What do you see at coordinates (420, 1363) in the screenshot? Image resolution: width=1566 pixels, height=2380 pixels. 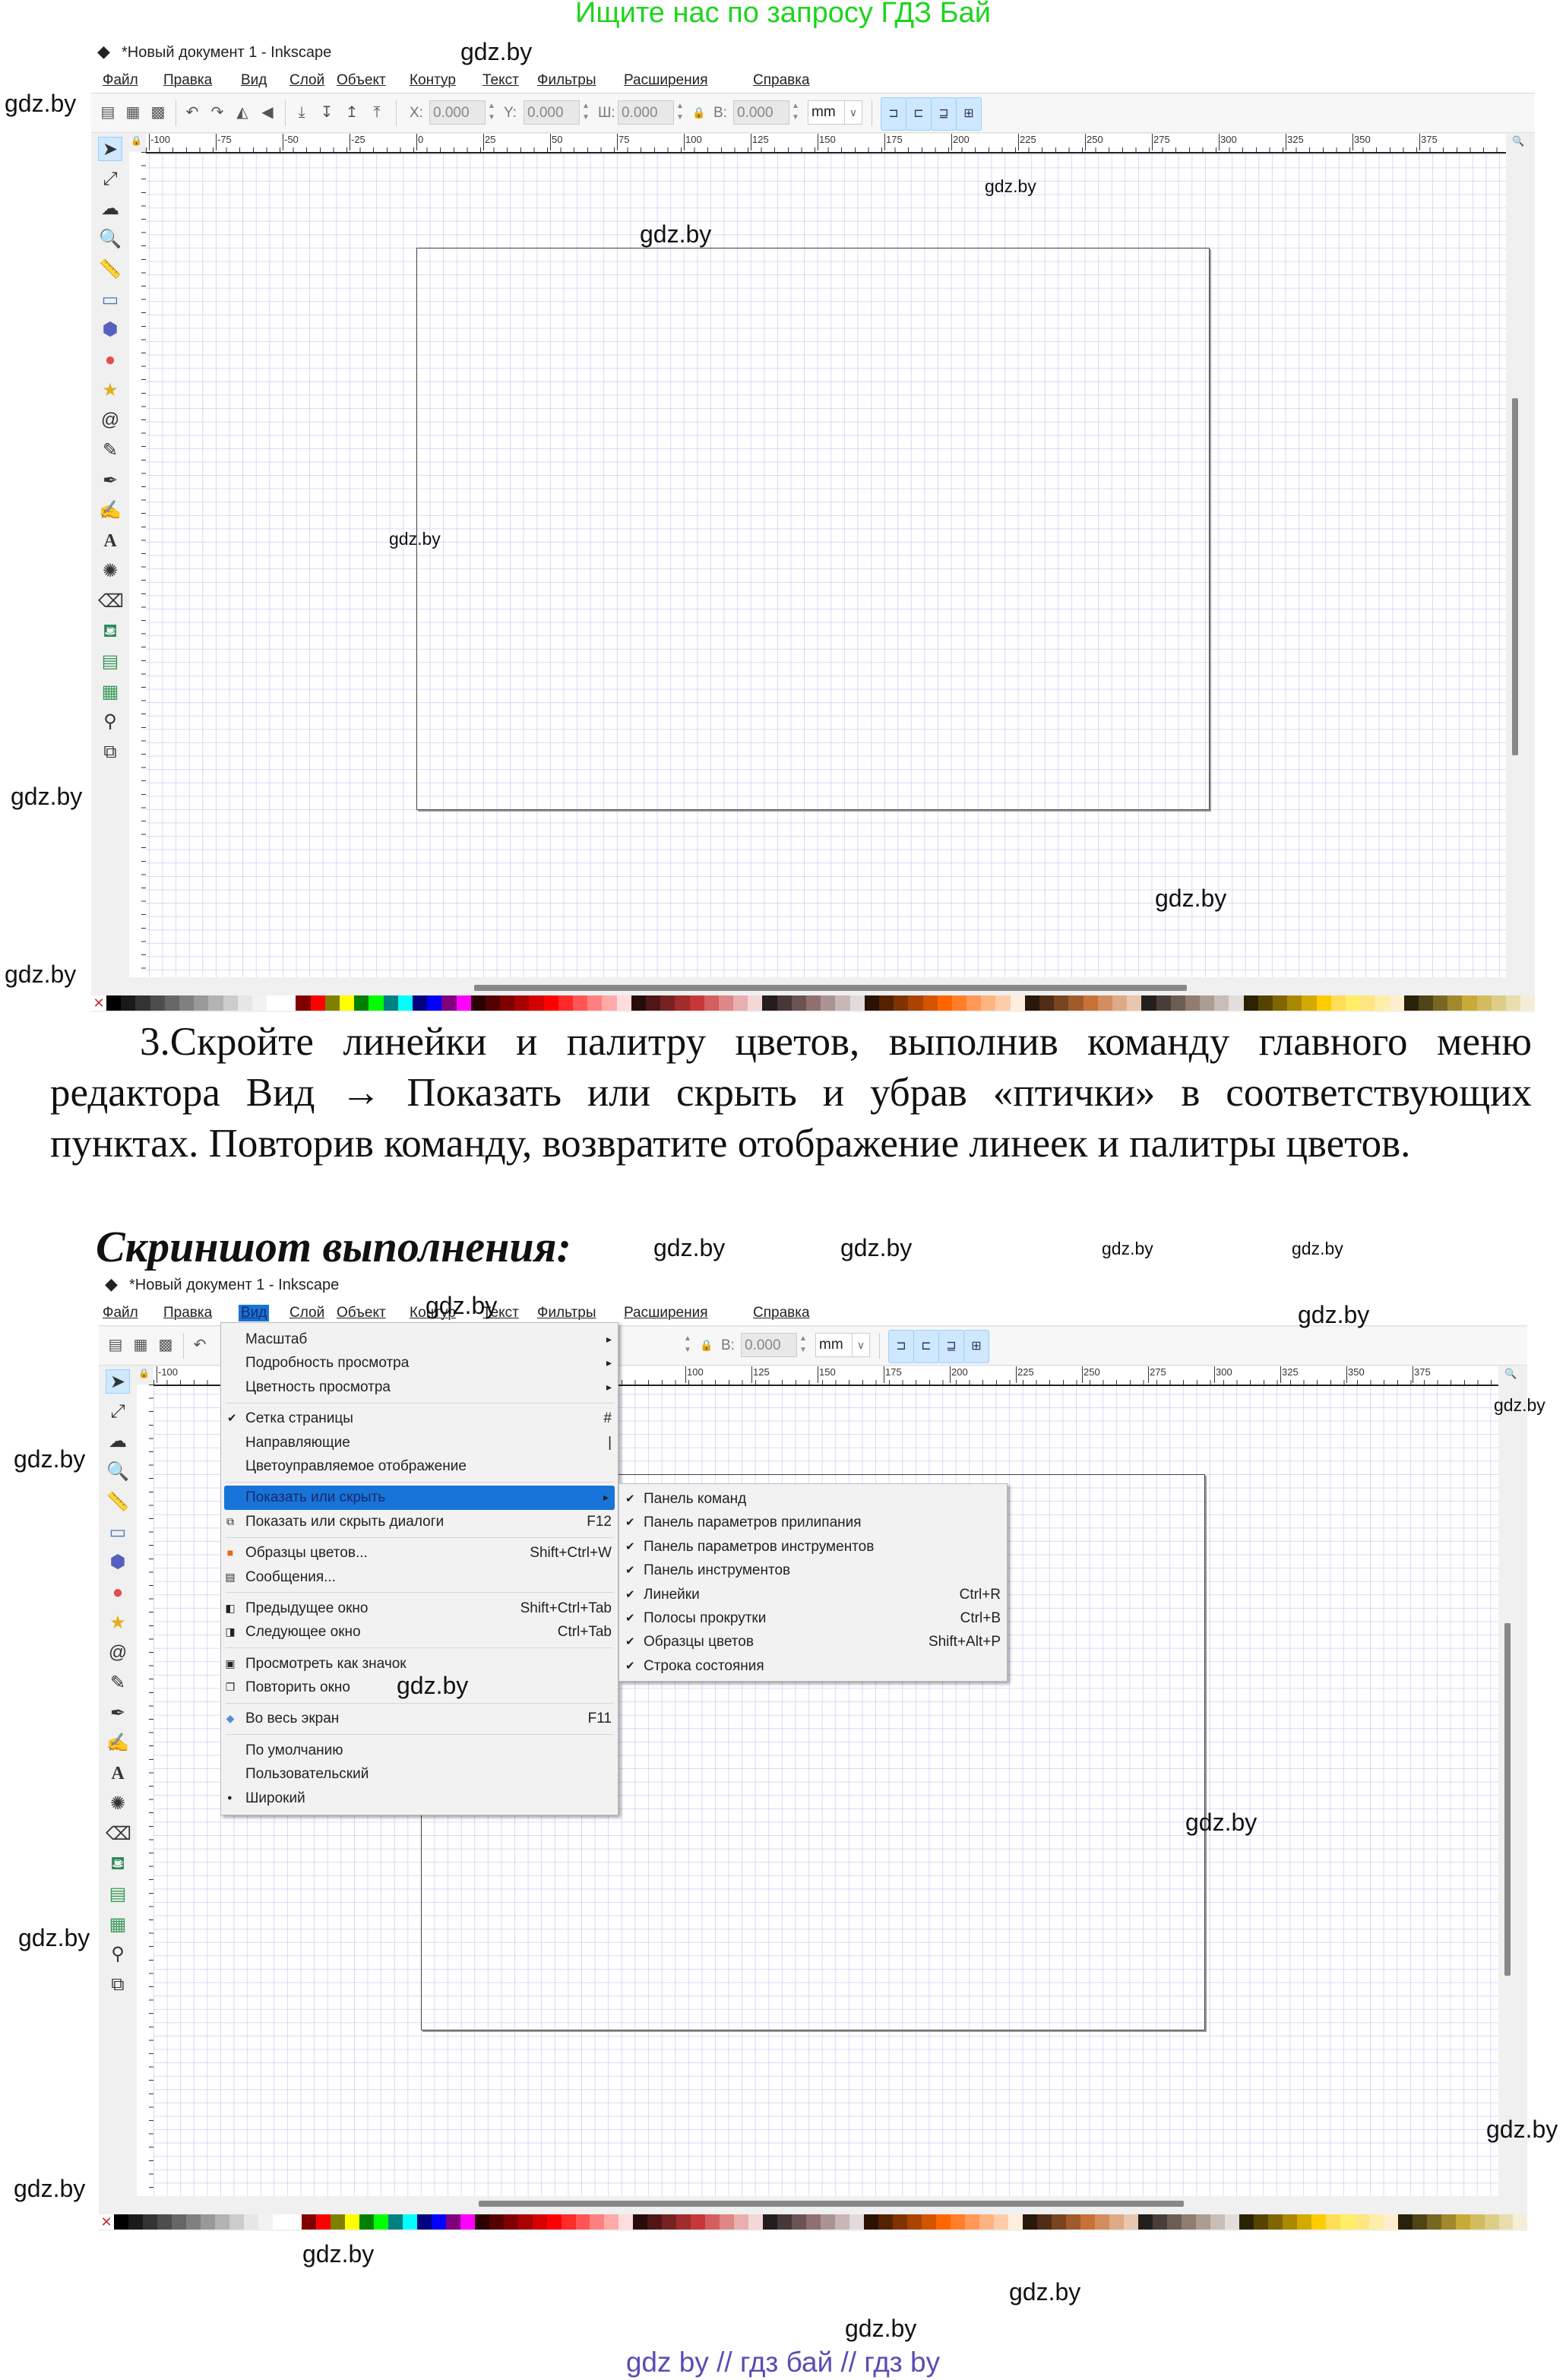 I see `menu-item: Подробность просмотра ▸` at bounding box center [420, 1363].